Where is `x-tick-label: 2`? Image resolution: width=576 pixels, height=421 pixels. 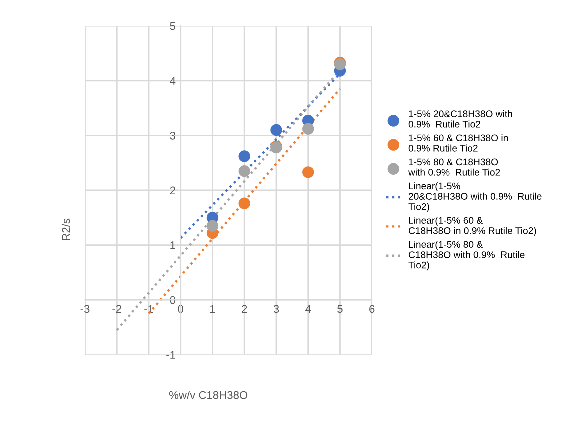
x-tick-label: 2 is located at coordinates (245, 309).